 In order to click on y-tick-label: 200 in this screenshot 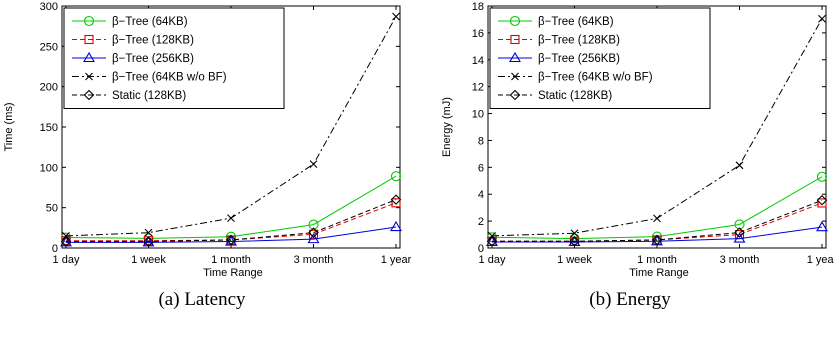, I will do `click(49, 88)`.